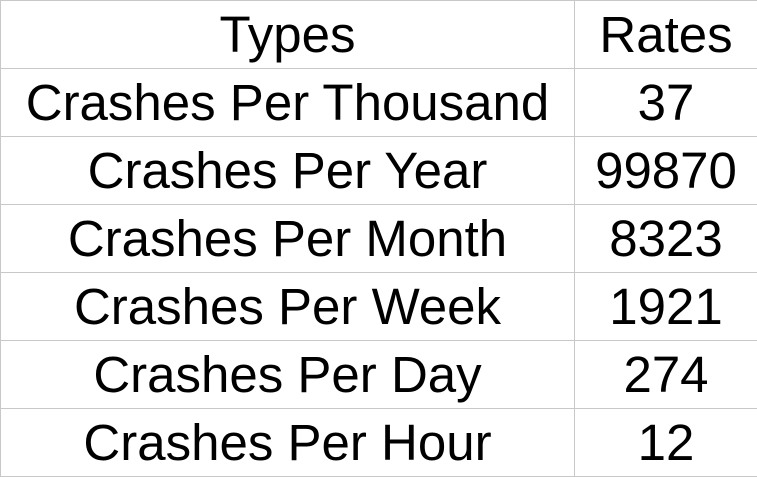  I want to click on type-cell: Crashes Per Month, so click(288, 239).